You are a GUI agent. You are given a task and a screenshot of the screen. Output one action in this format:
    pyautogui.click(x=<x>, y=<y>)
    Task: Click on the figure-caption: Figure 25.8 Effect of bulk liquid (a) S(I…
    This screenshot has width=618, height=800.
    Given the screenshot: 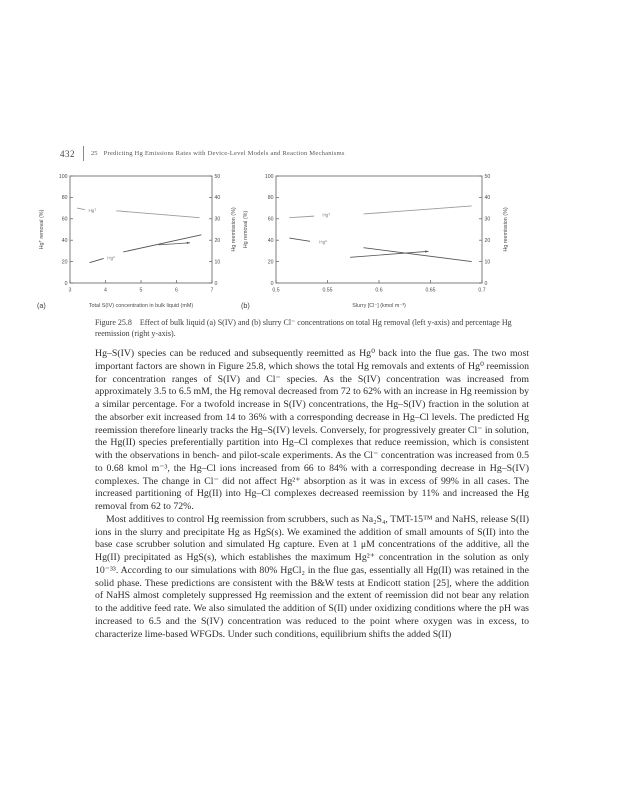 What is the action you would take?
    pyautogui.click(x=312, y=328)
    